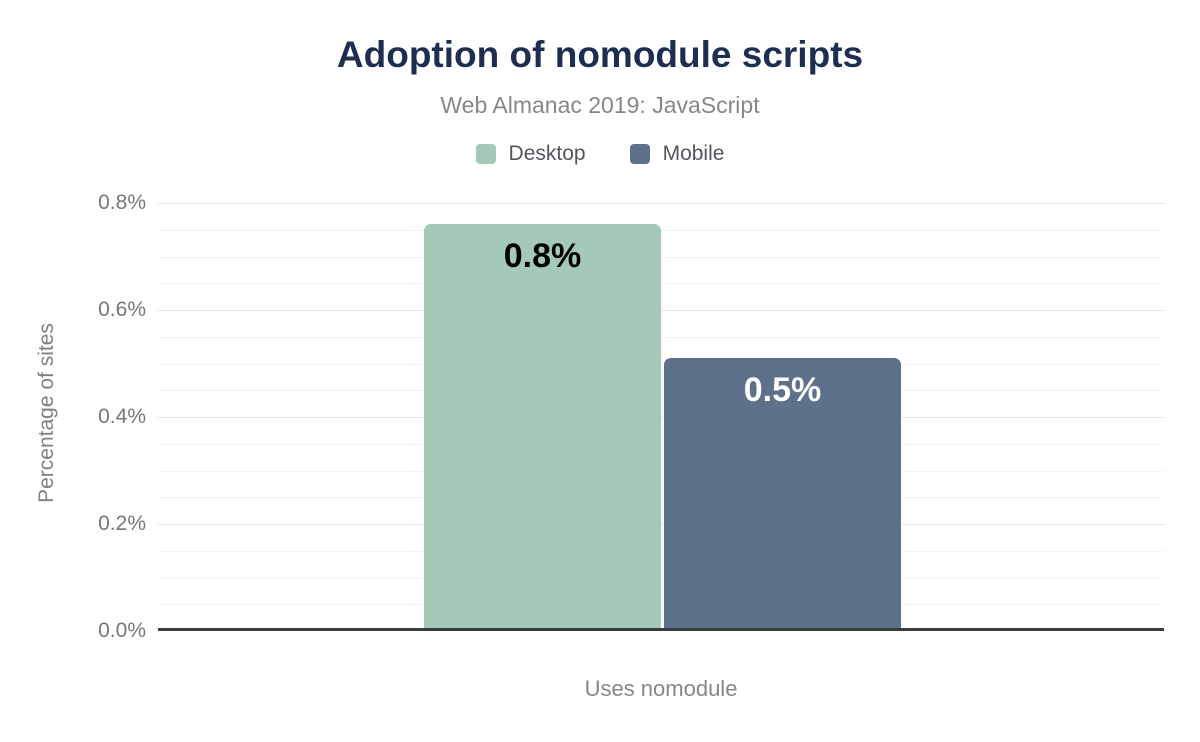 Image resolution: width=1200 pixels, height=742 pixels. What do you see at coordinates (600, 105) in the screenshot?
I see `chart-subtitle: Web Almanac 2019: JavaScript` at bounding box center [600, 105].